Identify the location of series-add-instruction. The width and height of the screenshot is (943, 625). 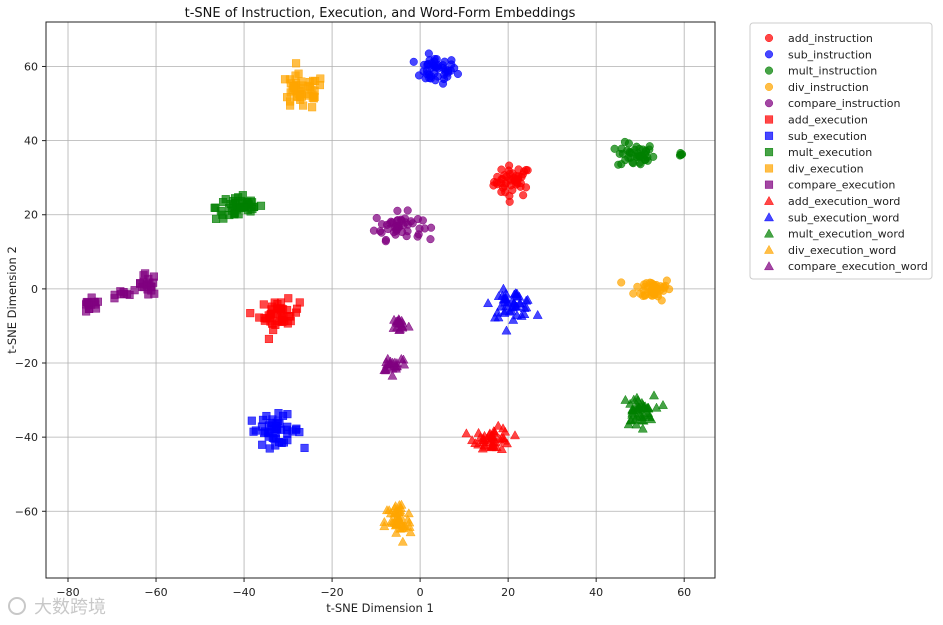
(510, 183).